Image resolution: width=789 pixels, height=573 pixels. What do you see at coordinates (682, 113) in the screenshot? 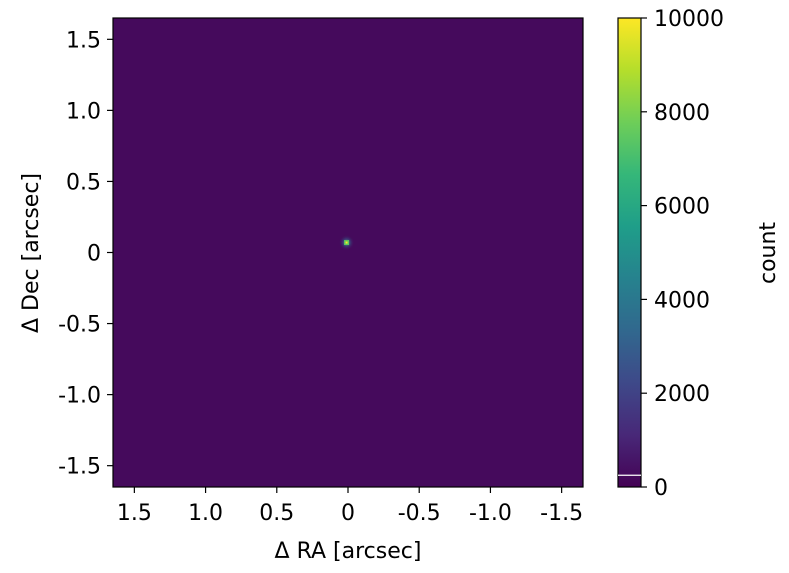
I see `colorbar-tick-label: 8000` at bounding box center [682, 113].